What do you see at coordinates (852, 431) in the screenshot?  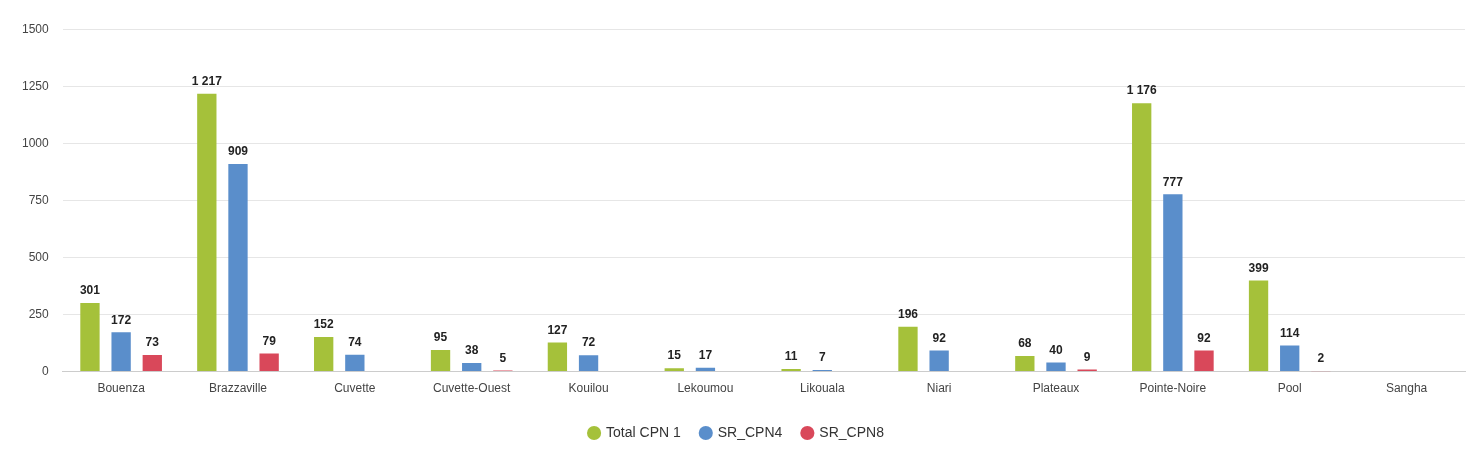 I see `legend-label: SR_CPN8` at bounding box center [852, 431].